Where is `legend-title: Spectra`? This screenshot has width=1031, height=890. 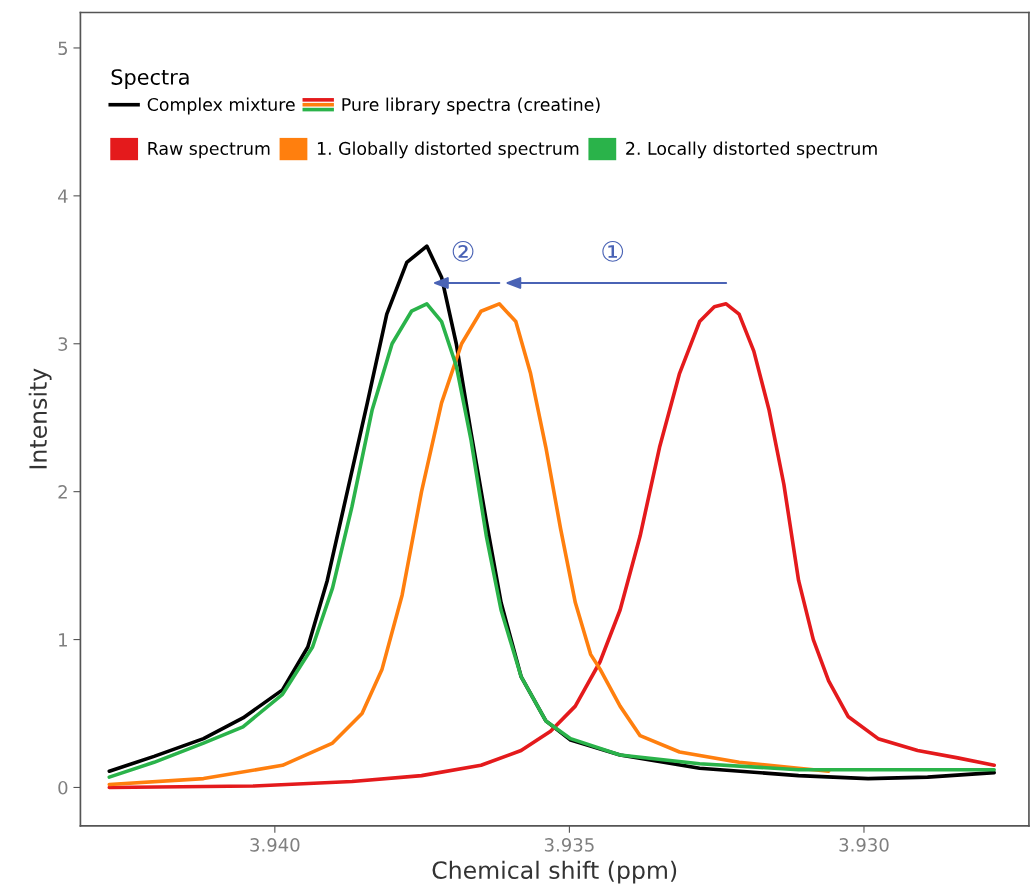
legend-title: Spectra is located at coordinates (150, 79).